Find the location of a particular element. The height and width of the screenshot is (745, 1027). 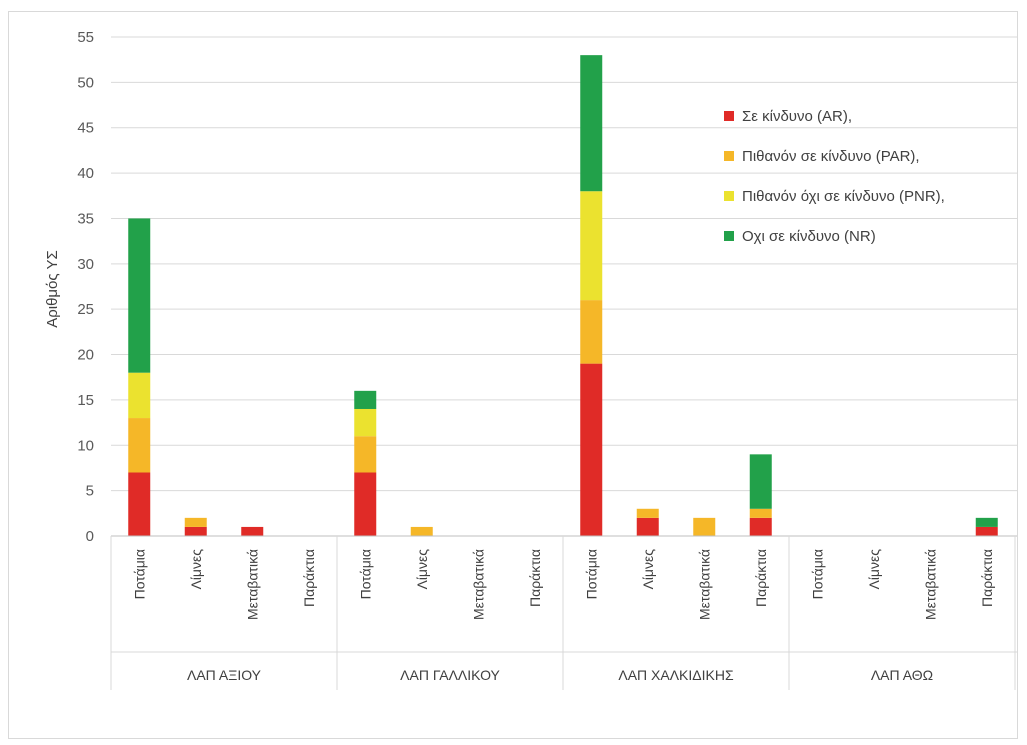

legend-label: Πιθανόν όχι σε κίνδυνο (PNR), is located at coordinates (843, 196).